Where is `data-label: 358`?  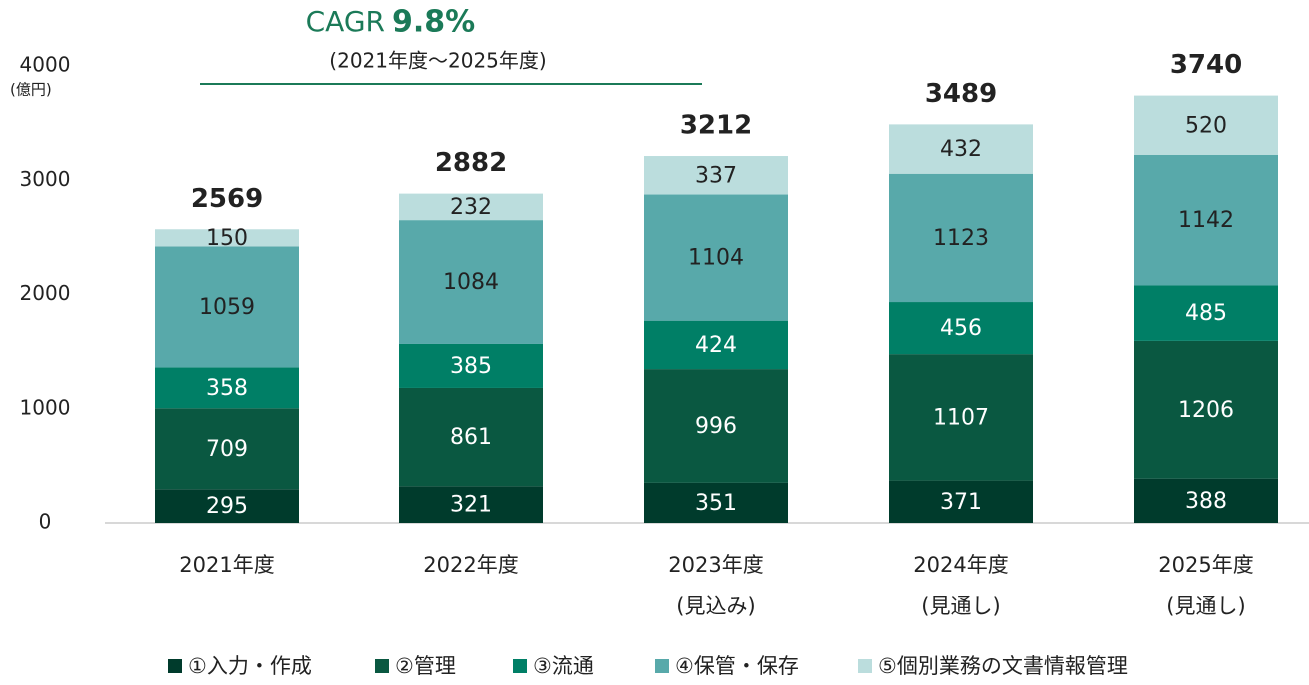
data-label: 358 is located at coordinates (227, 388).